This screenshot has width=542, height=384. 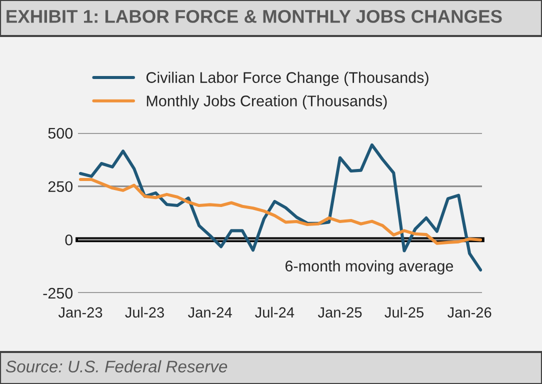 I want to click on legend-label: Civilian Labor Force Change (Thousands), so click(x=287, y=79).